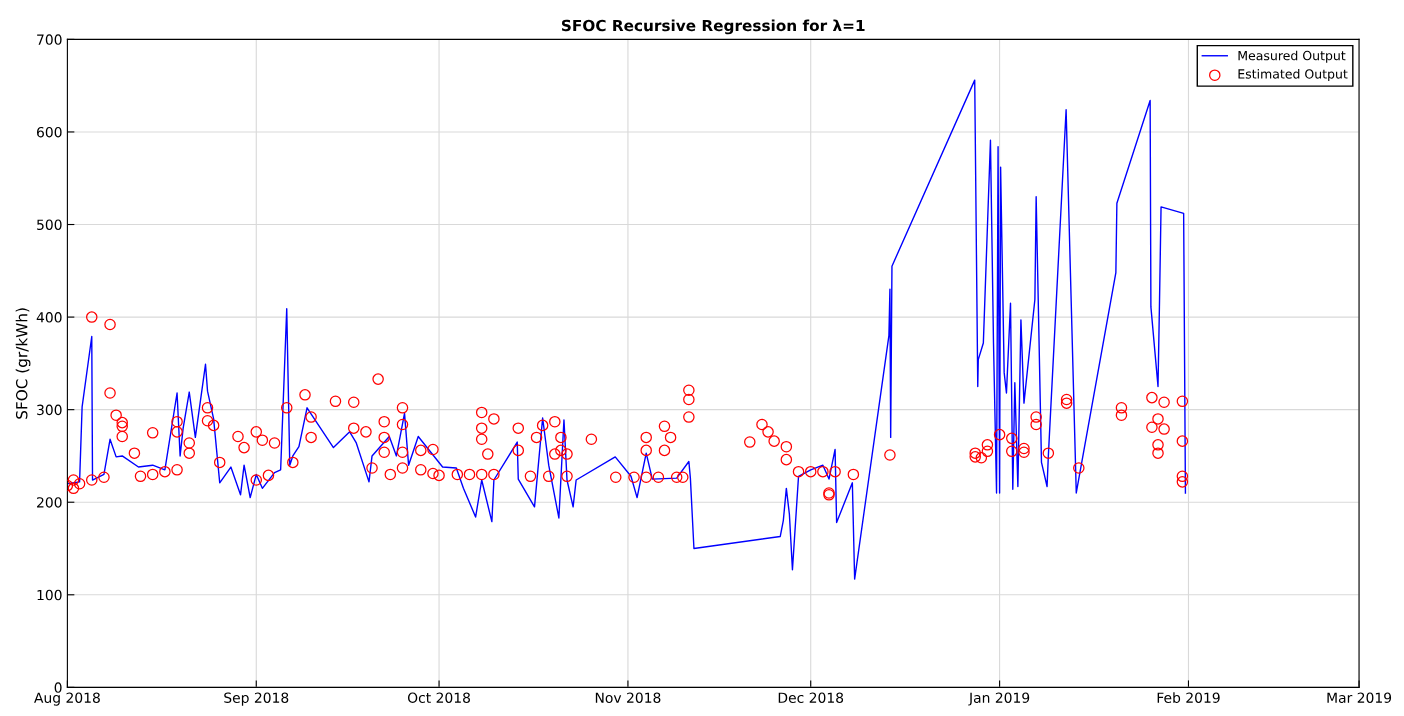 Image resolution: width=1404 pixels, height=716 pixels. I want to click on x-tick-label: Jan 2019, so click(999, 699).